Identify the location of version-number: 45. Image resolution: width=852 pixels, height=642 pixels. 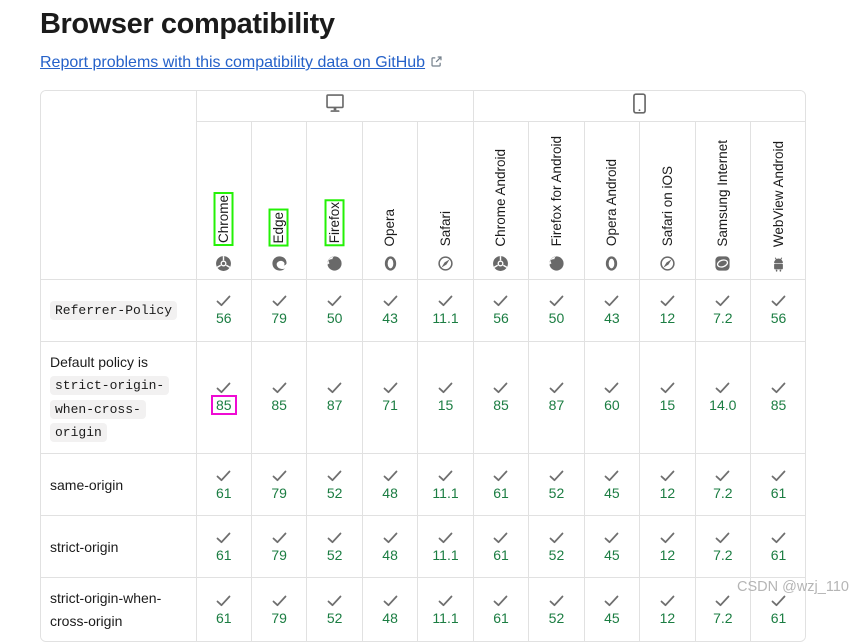
(612, 492).